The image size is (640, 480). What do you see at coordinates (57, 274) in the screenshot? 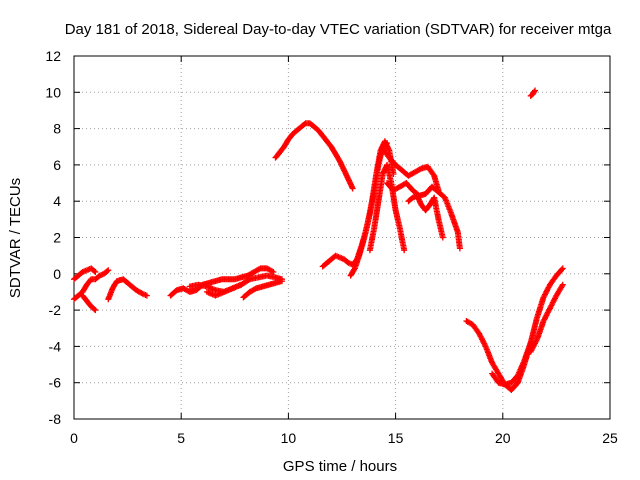
I see `y-tick-label: 0` at bounding box center [57, 274].